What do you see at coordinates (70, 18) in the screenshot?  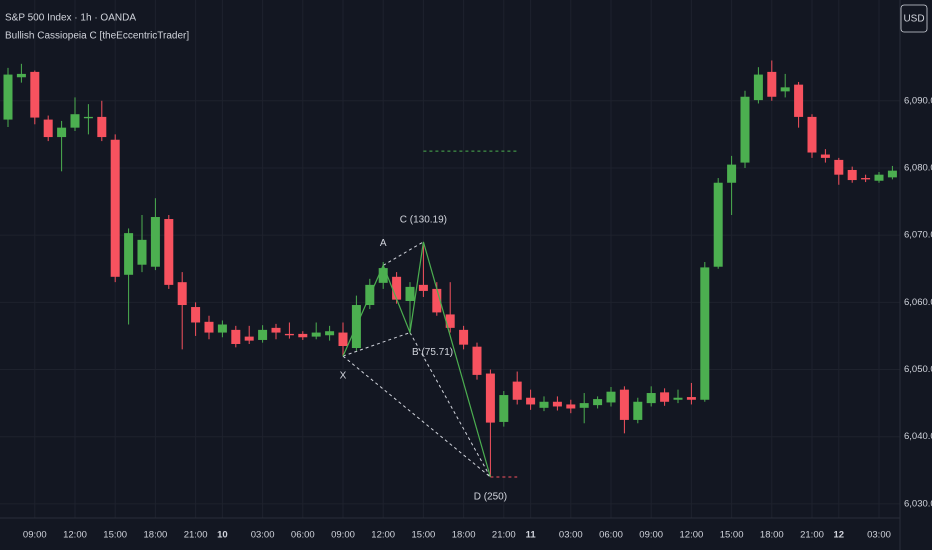 I see `chart-title: S&P 500 Index · 1h · OANDA` at bounding box center [70, 18].